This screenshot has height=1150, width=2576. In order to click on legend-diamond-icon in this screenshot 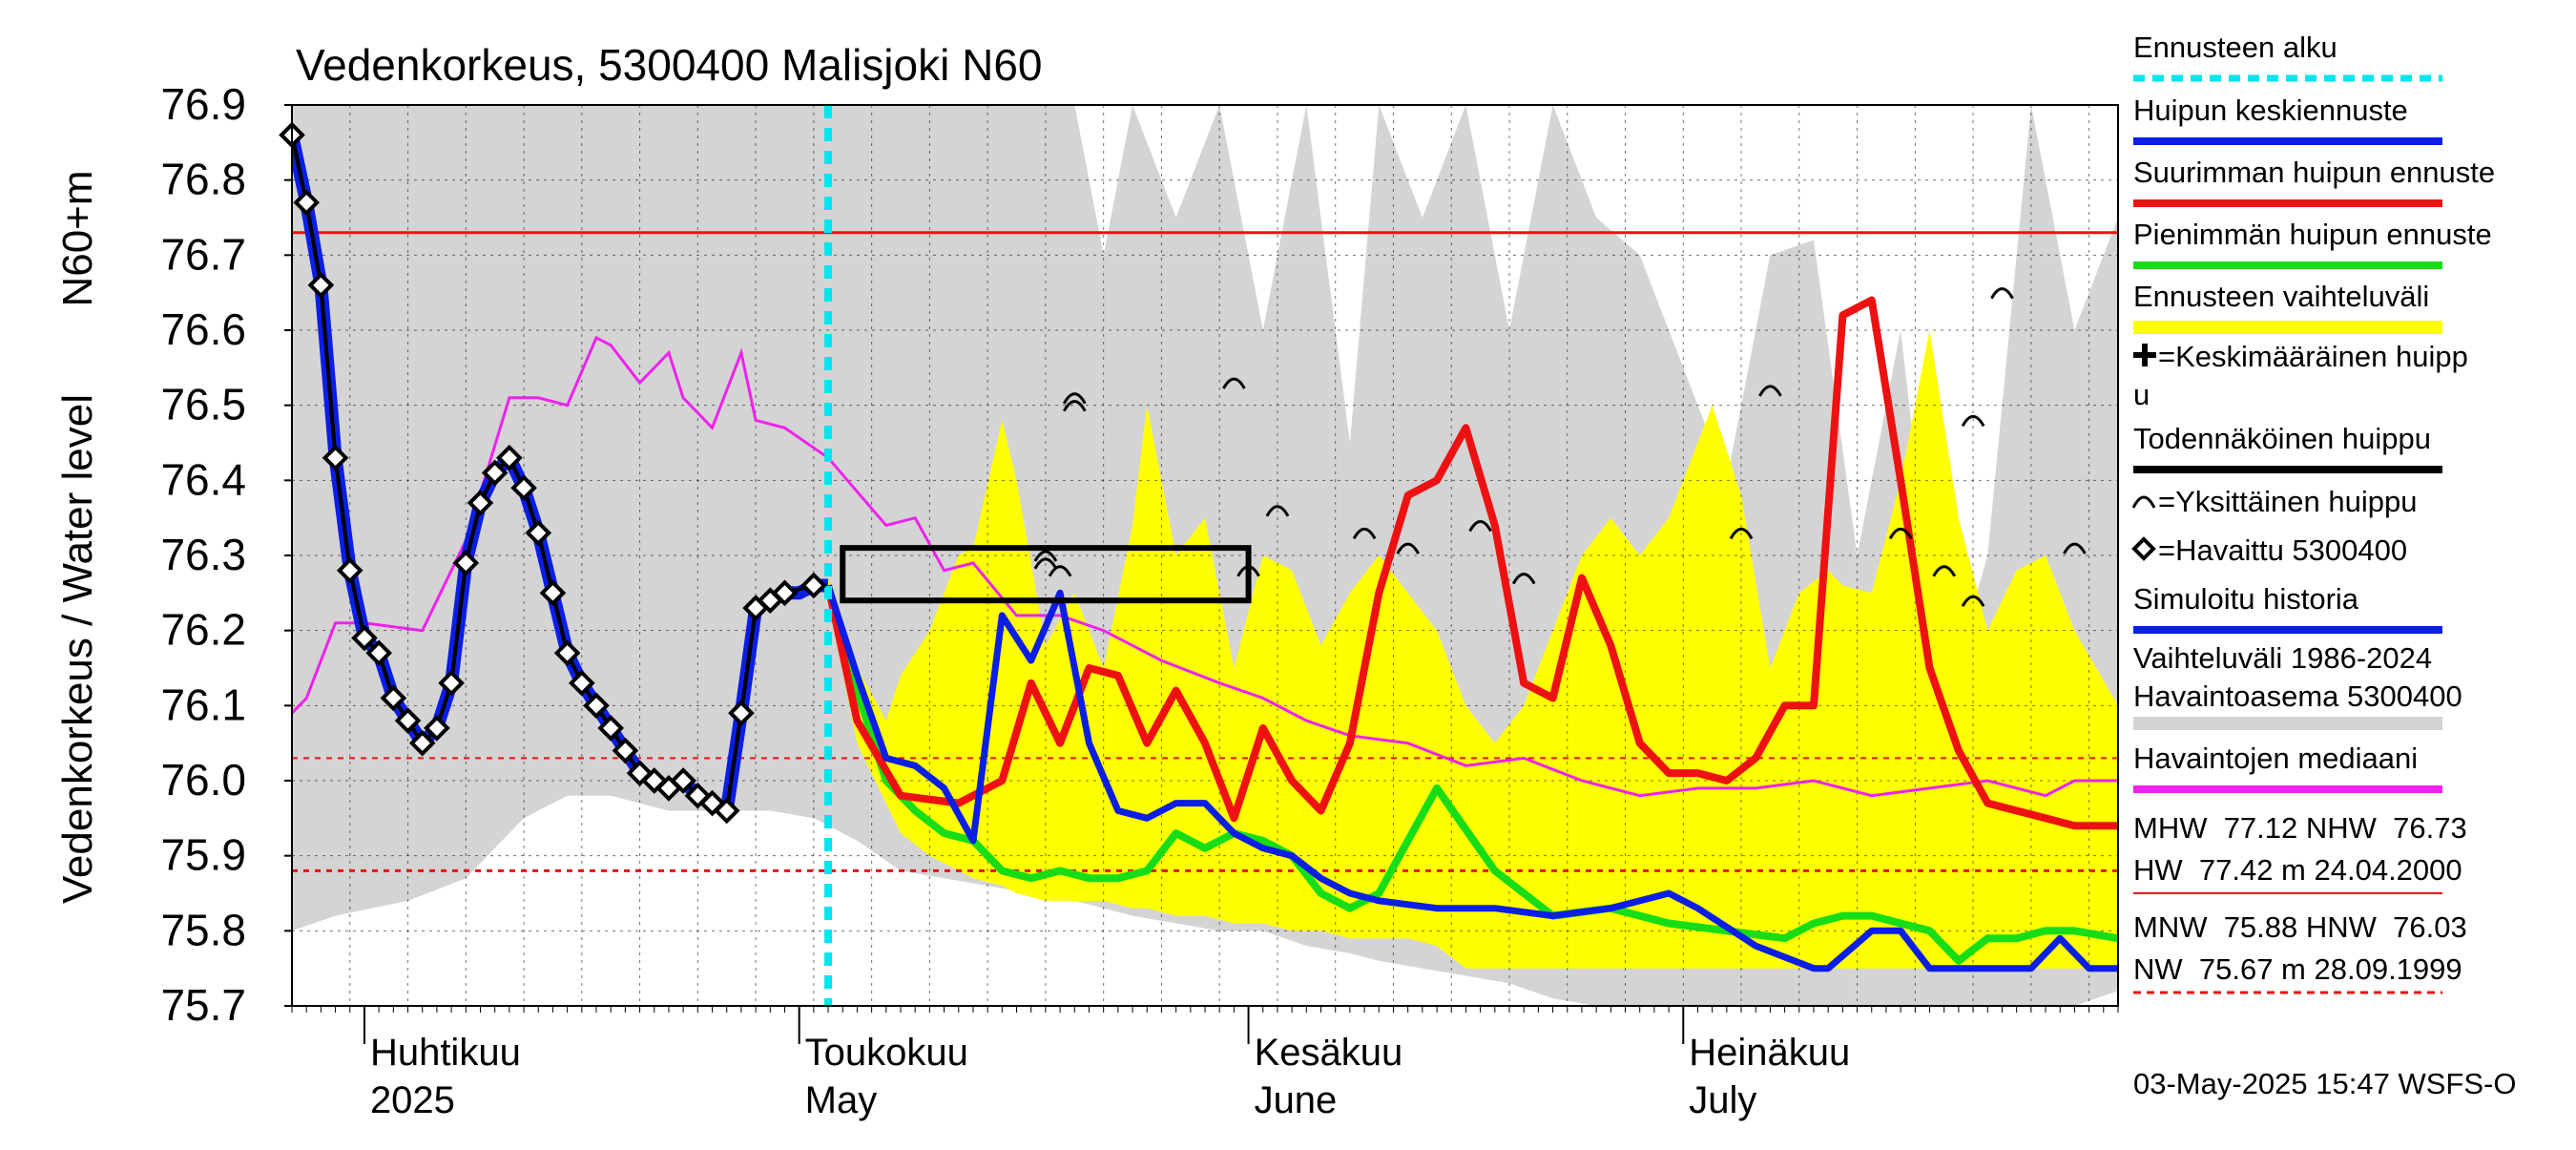, I will do `click(2143, 548)`.